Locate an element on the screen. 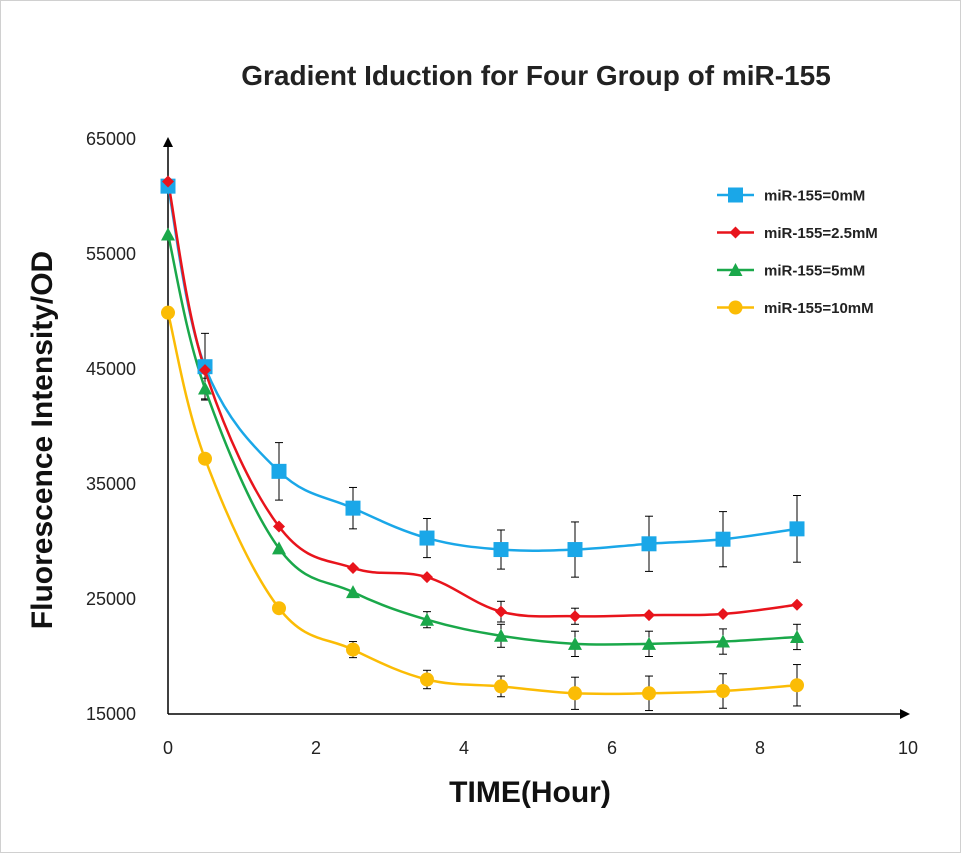 This screenshot has width=961, height=853. x-tick-label: 8 is located at coordinates (760, 748).